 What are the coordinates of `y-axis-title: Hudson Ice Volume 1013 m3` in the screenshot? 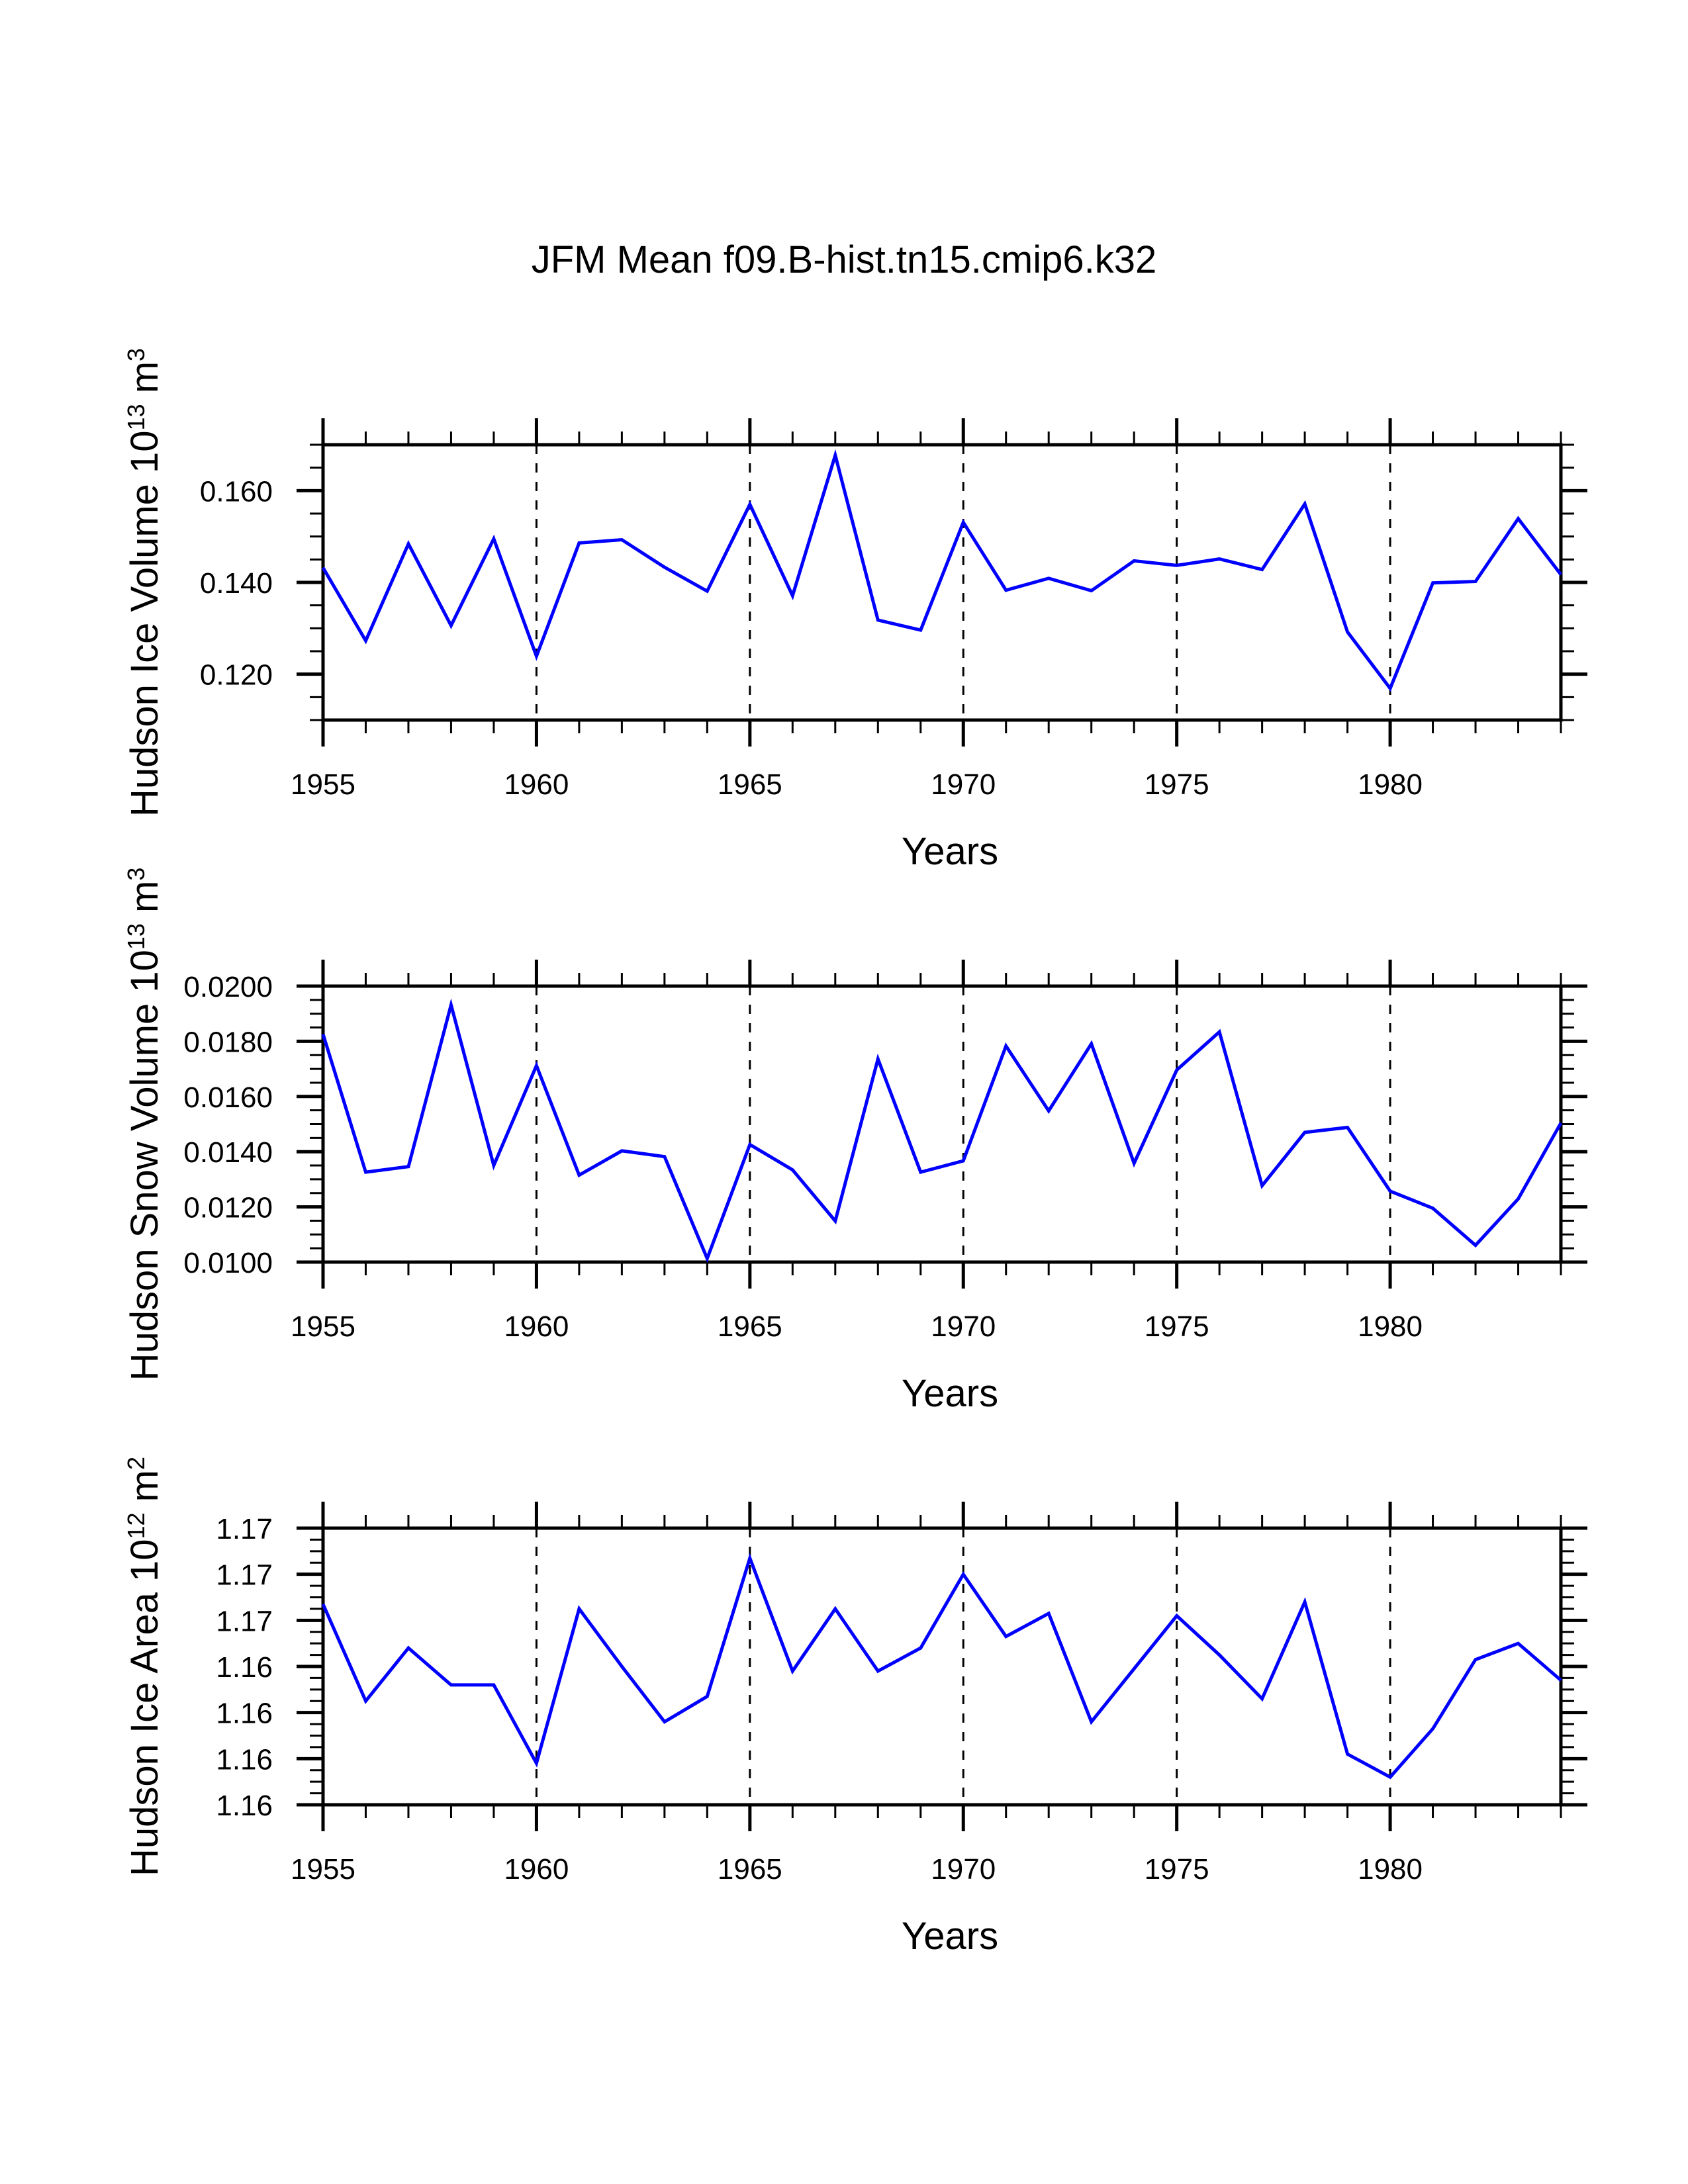 It's located at (144, 582).